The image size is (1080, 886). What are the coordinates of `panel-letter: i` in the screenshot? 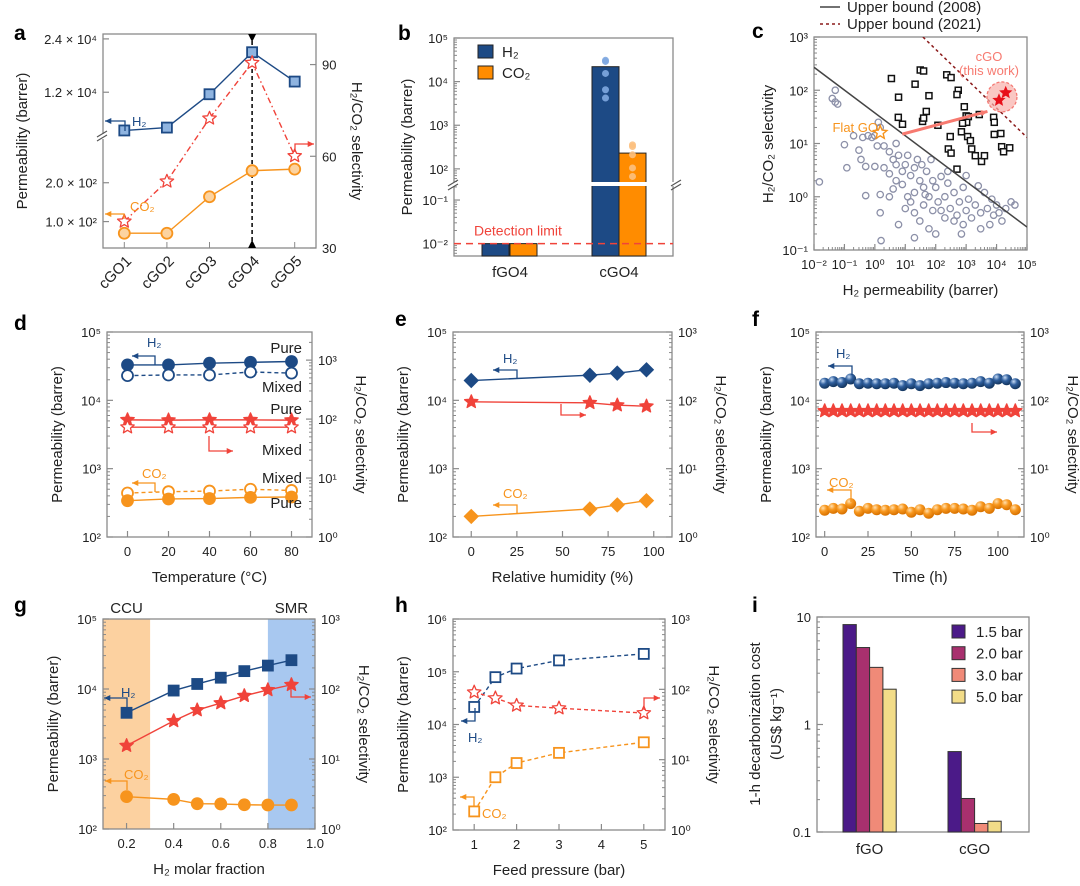 It's located at (755, 605).